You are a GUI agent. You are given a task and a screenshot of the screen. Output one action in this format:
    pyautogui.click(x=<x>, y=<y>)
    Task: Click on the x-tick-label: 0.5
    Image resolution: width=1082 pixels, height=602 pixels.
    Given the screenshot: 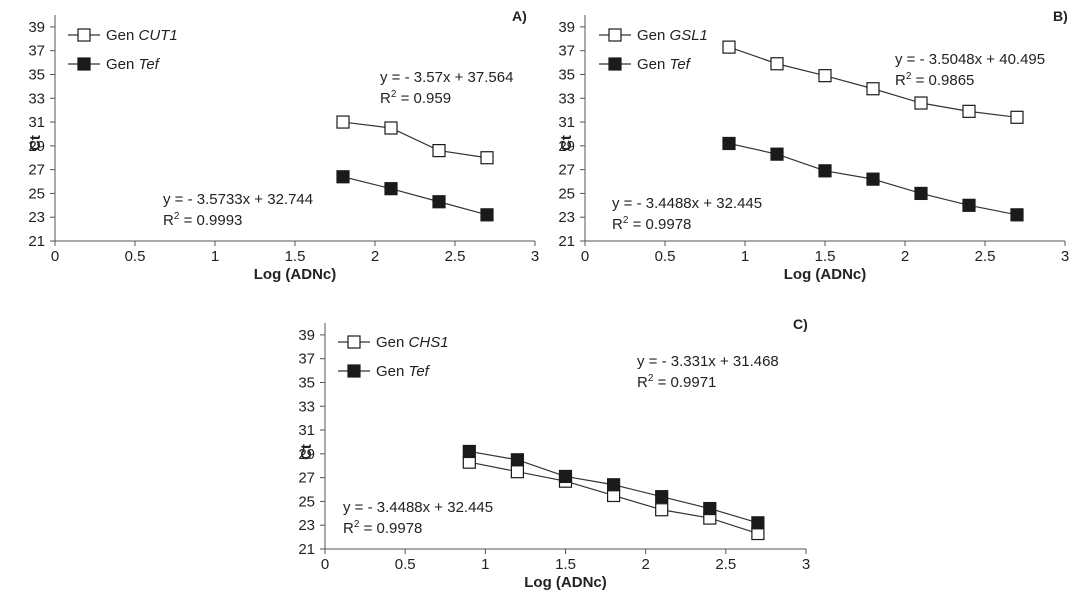 What is the action you would take?
    pyautogui.click(x=405, y=564)
    